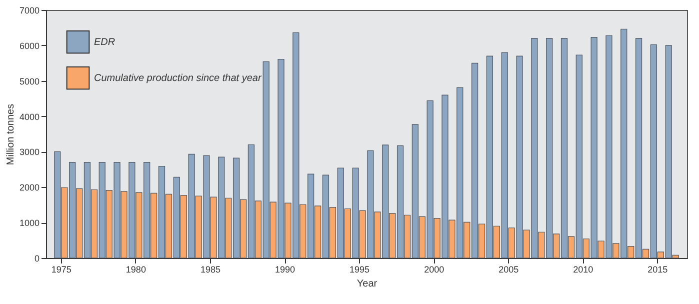 The height and width of the screenshot is (304, 699). I want to click on y-tick-label: 5000, so click(29, 81).